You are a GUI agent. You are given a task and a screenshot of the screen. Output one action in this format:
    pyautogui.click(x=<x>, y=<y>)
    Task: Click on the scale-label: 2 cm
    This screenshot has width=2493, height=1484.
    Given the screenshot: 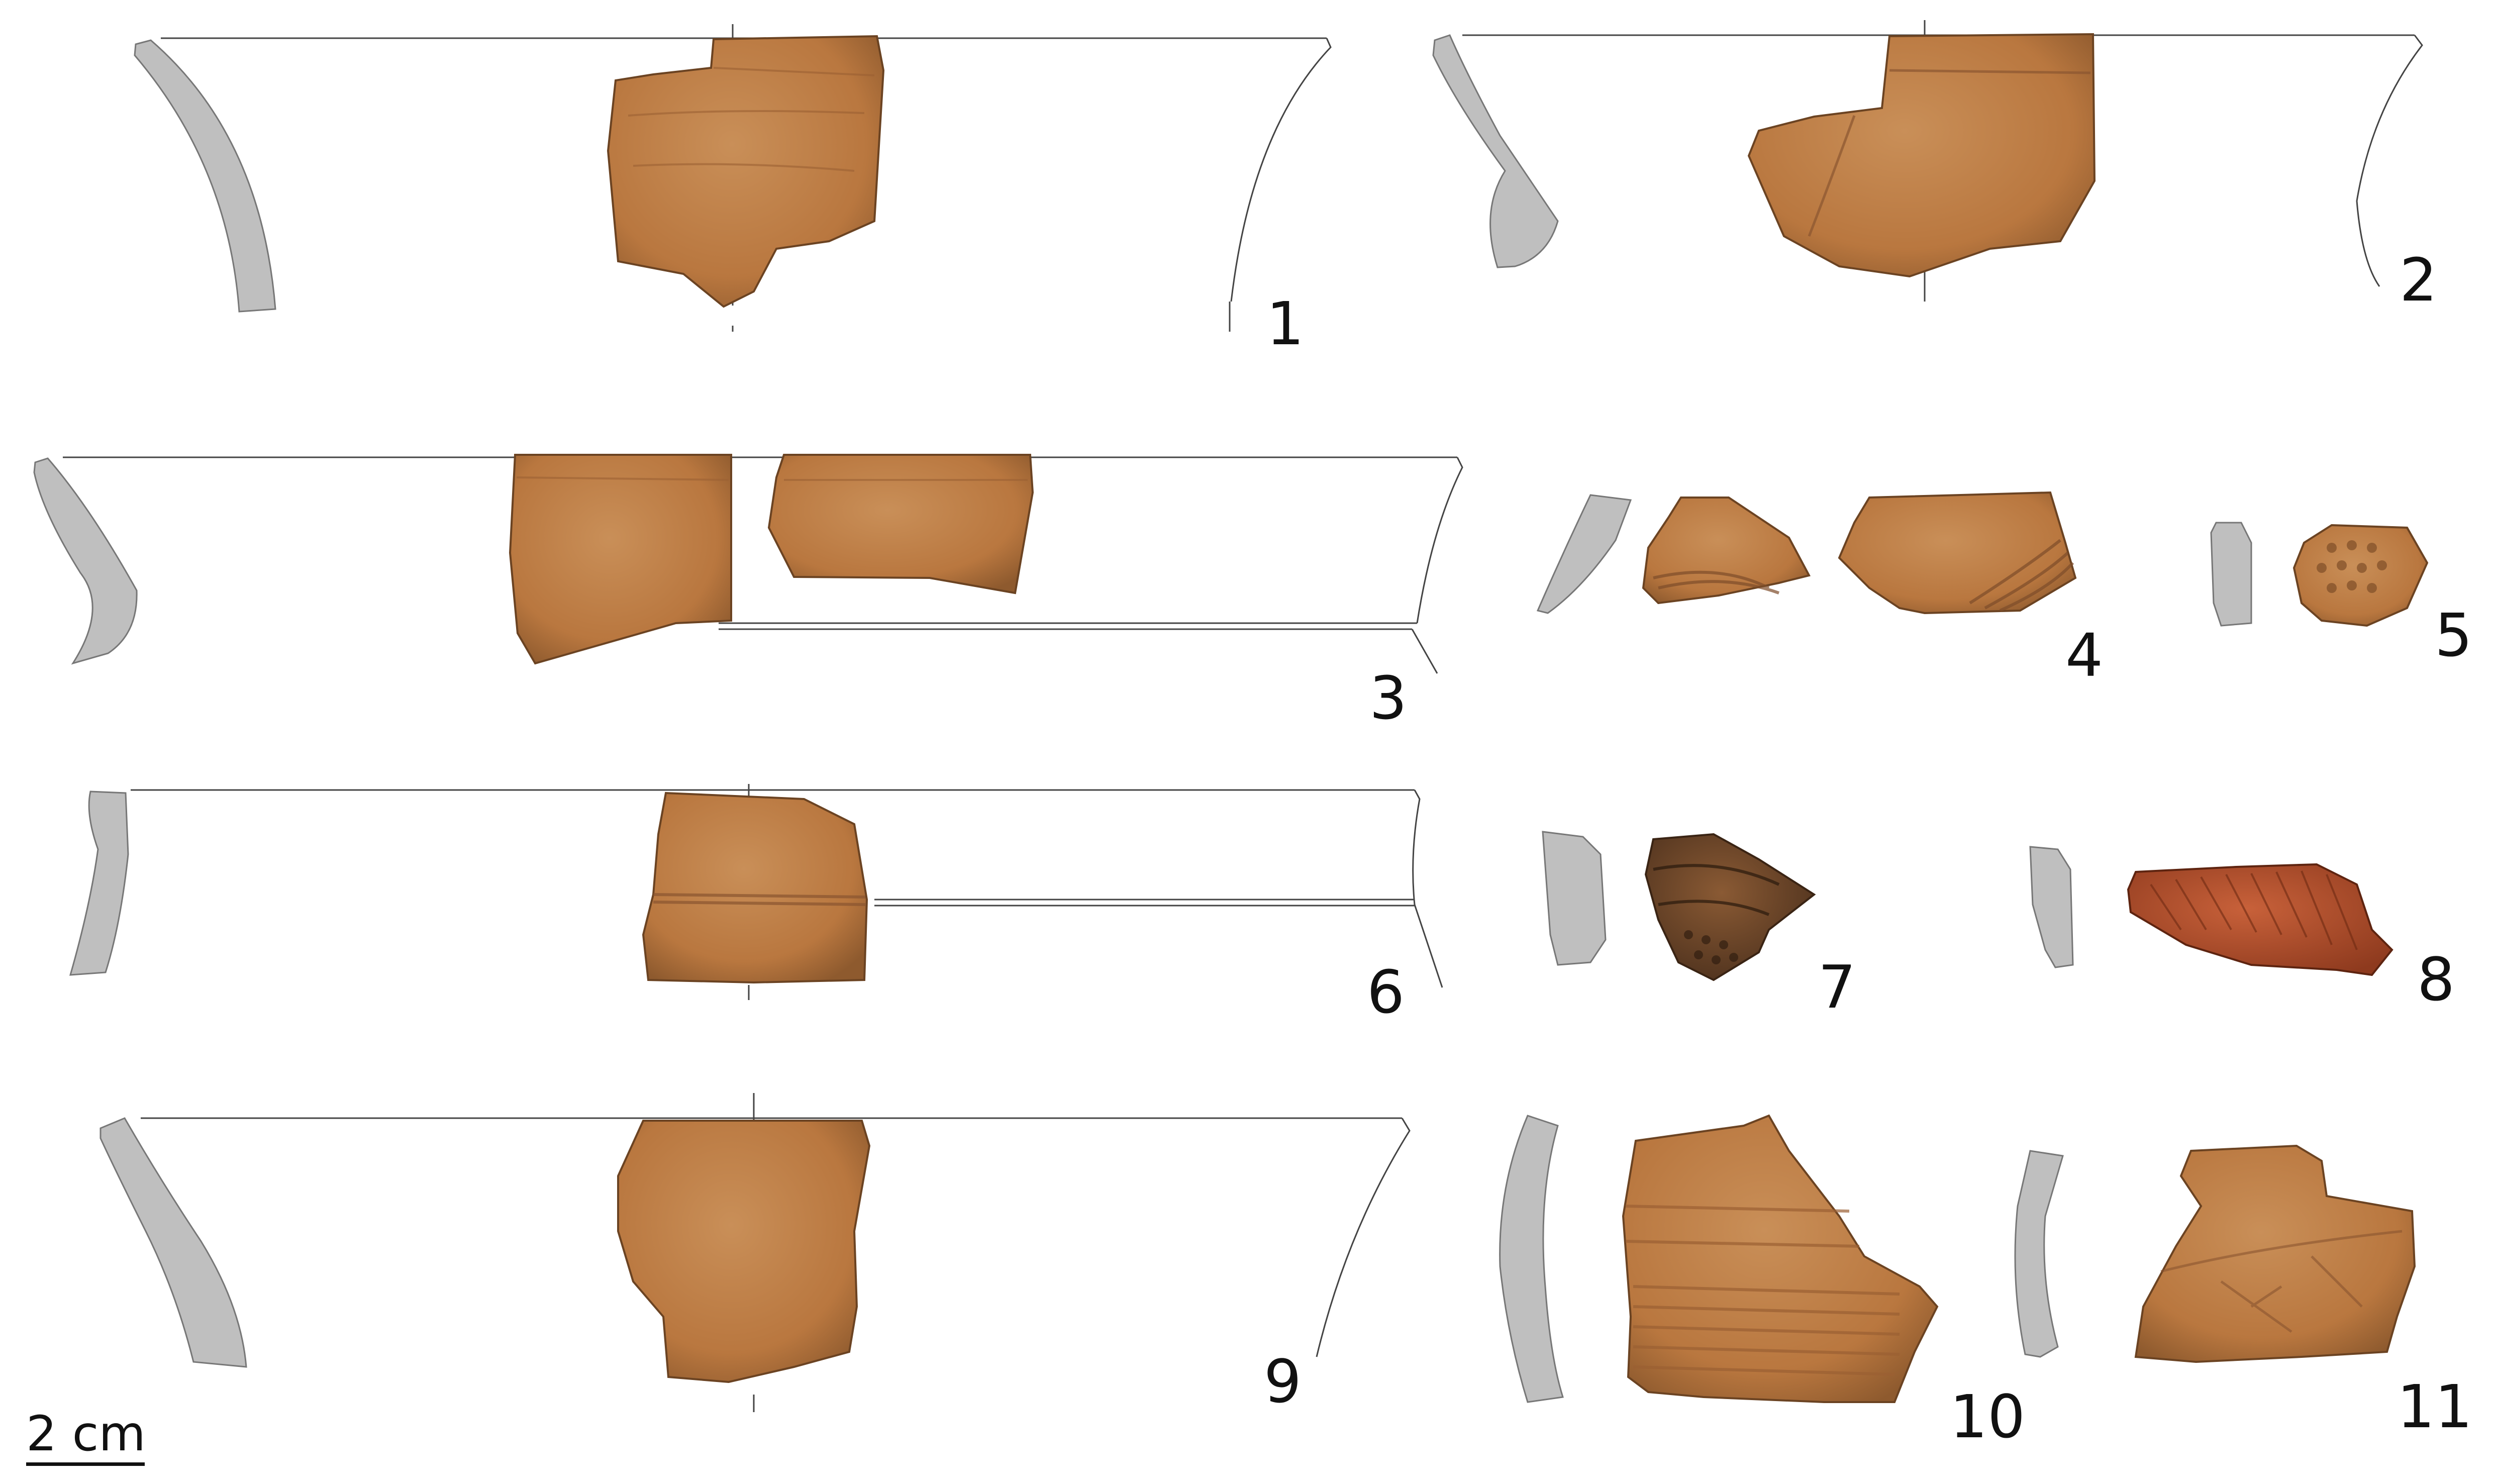 What is the action you would take?
    pyautogui.click(x=86, y=1434)
    